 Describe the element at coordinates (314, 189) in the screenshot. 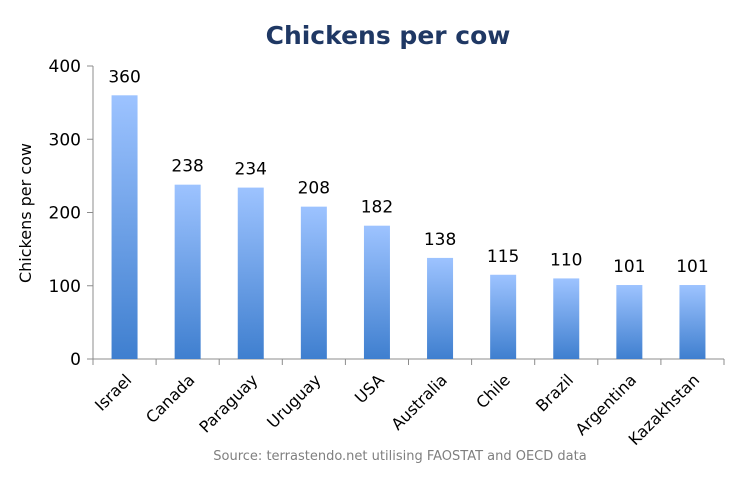

I see `data-label: 208` at that location.